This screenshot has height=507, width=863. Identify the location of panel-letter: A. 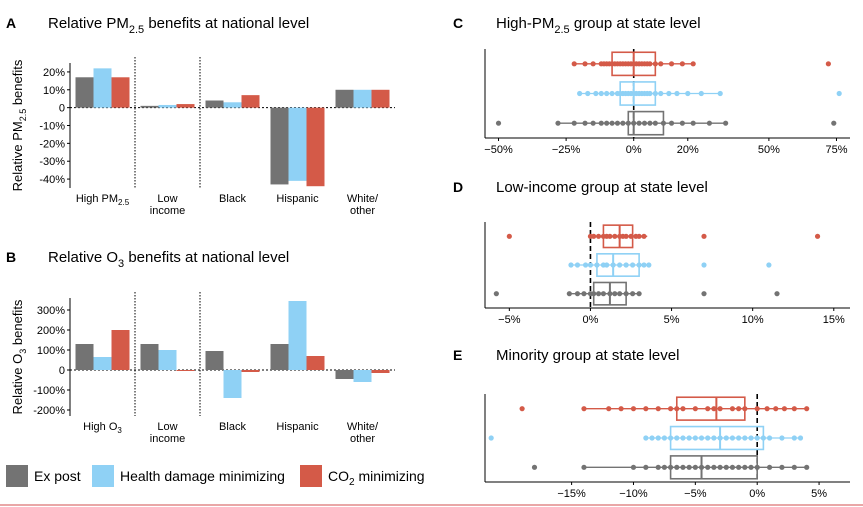
(11, 23).